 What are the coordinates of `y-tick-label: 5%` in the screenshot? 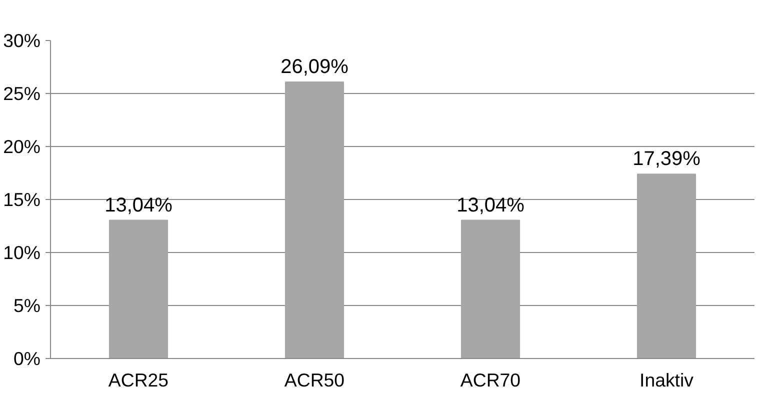 It's located at (27, 305).